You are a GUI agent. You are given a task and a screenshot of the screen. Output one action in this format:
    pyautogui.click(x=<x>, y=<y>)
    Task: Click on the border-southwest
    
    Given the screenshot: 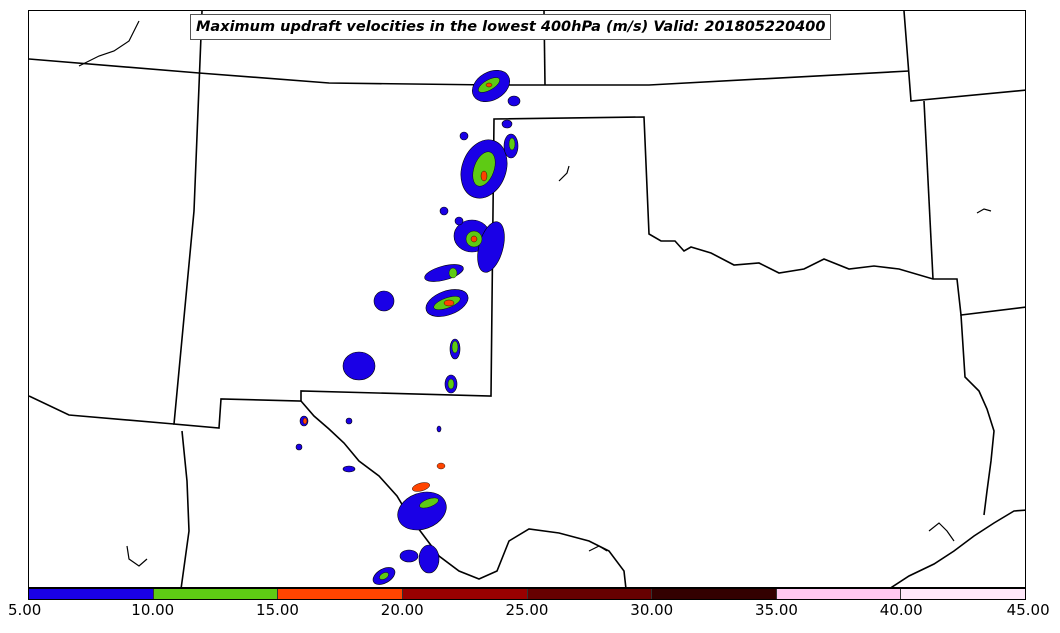 What is the action you would take?
    pyautogui.click(x=102, y=410)
    